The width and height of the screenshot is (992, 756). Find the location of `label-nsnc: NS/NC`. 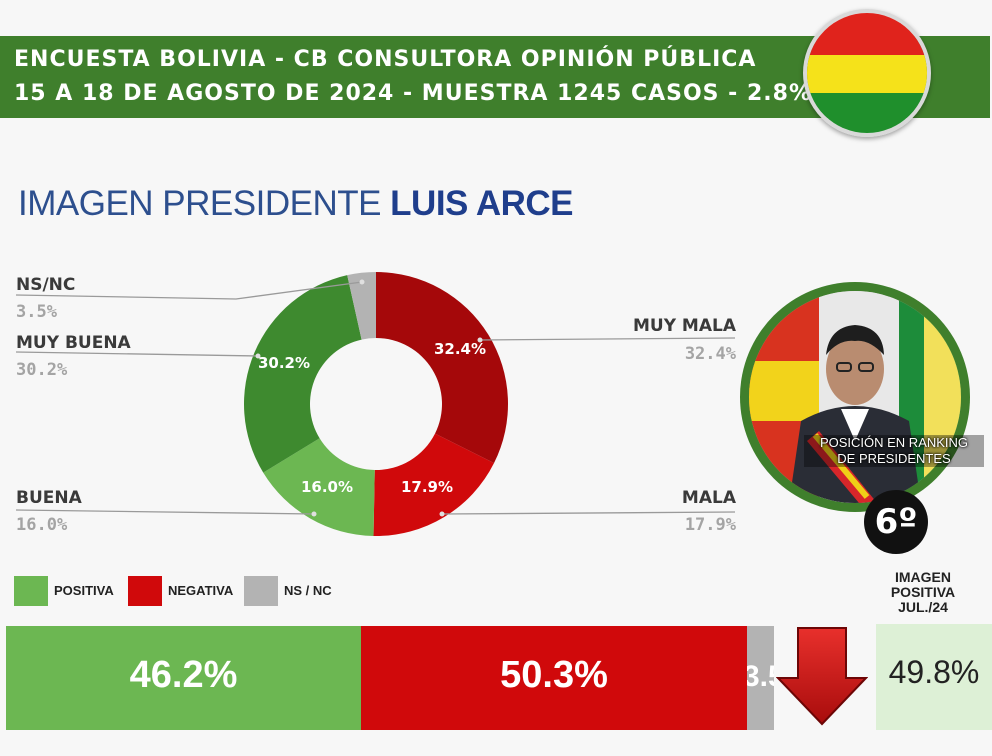

label-nsnc: NS/NC is located at coordinates (46, 285).